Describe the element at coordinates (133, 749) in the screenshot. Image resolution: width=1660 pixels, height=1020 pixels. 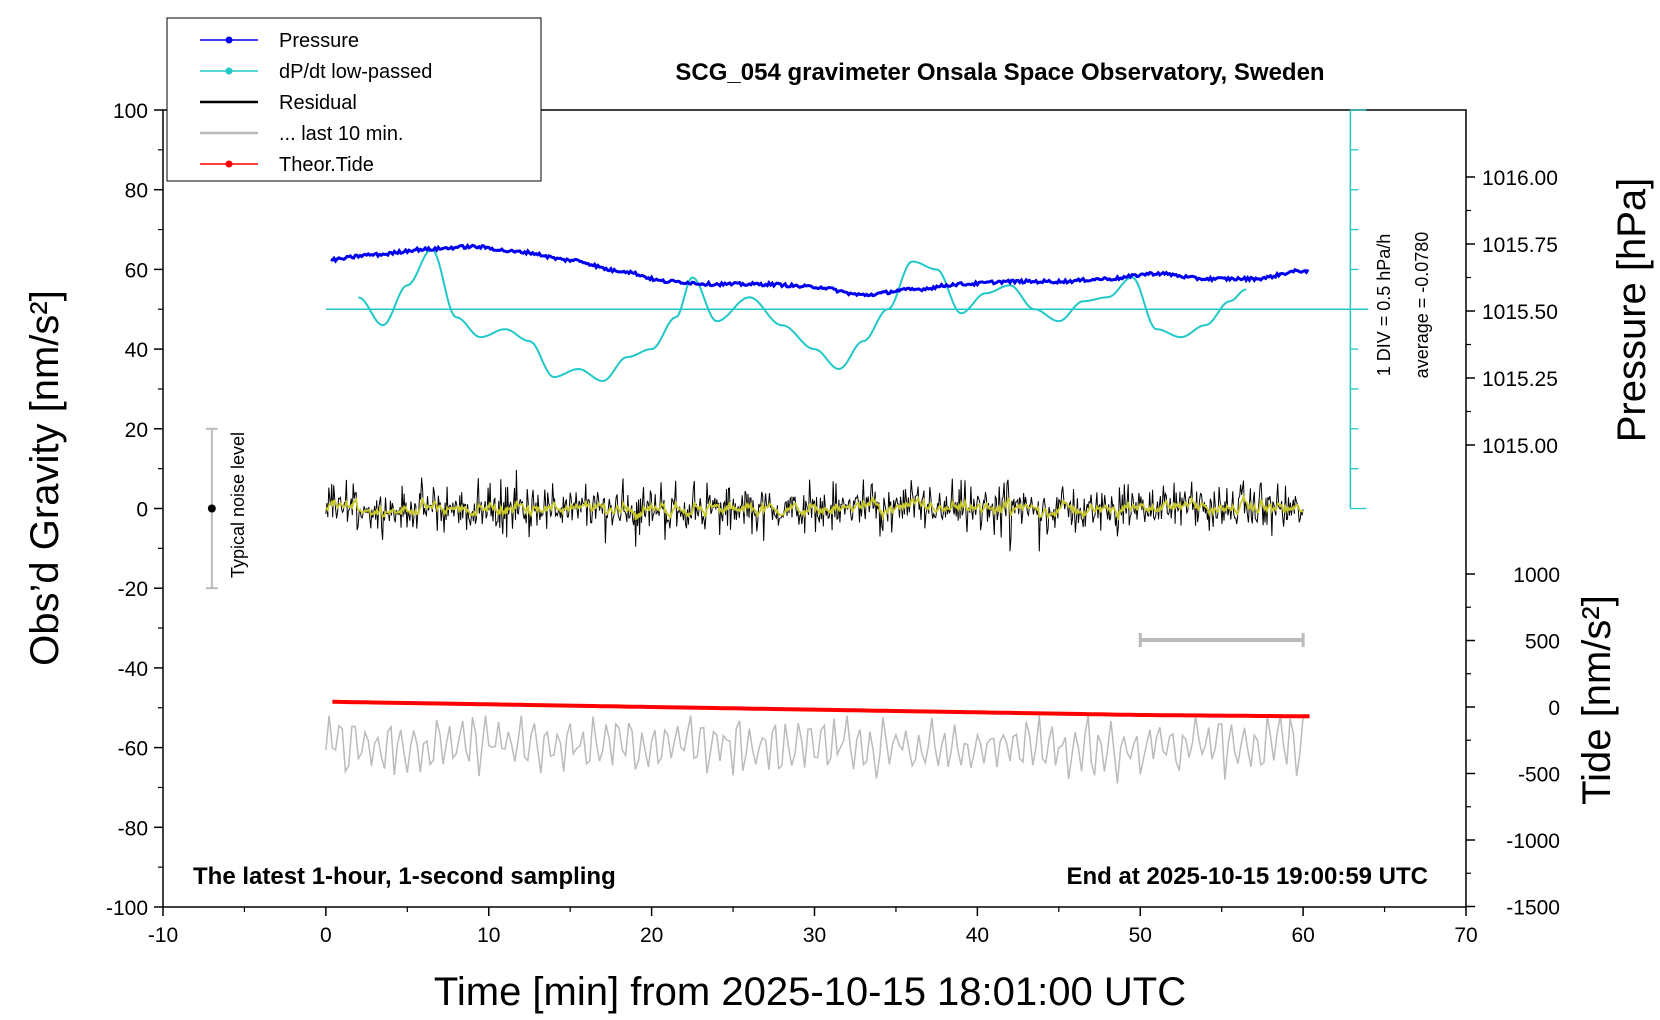
I see `y-tick-label: -60` at that location.